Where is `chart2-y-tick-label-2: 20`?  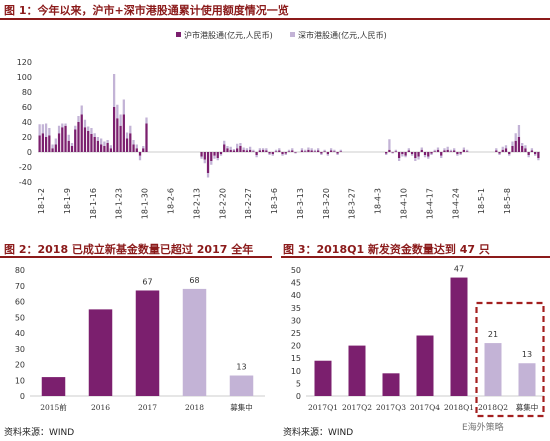
chart2-y-tick-label-2: 20 is located at coordinates (20, 365).